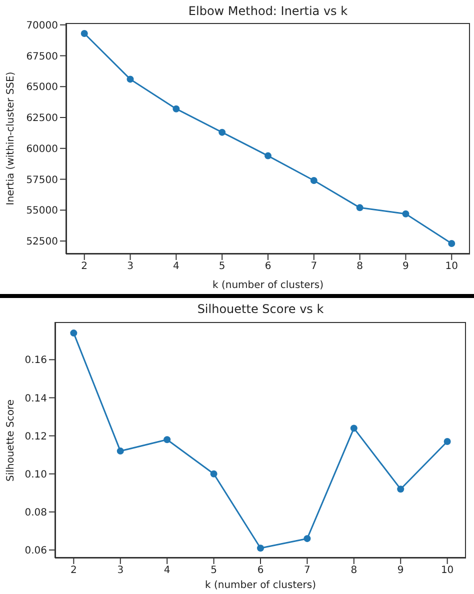 This screenshot has height=594, width=474. What do you see at coordinates (11, 139) in the screenshot?
I see `y-axis-title: Inertia (within-cluster SSE)` at bounding box center [11, 139].